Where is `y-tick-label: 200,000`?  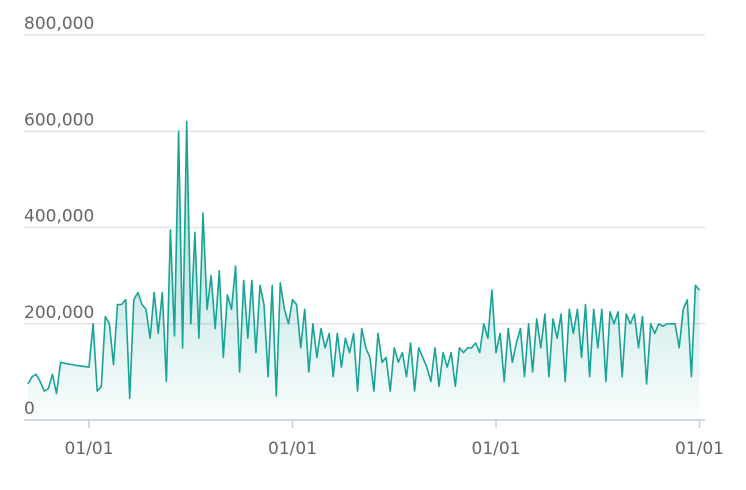 y-tick-label: 200,000 is located at coordinates (59, 313).